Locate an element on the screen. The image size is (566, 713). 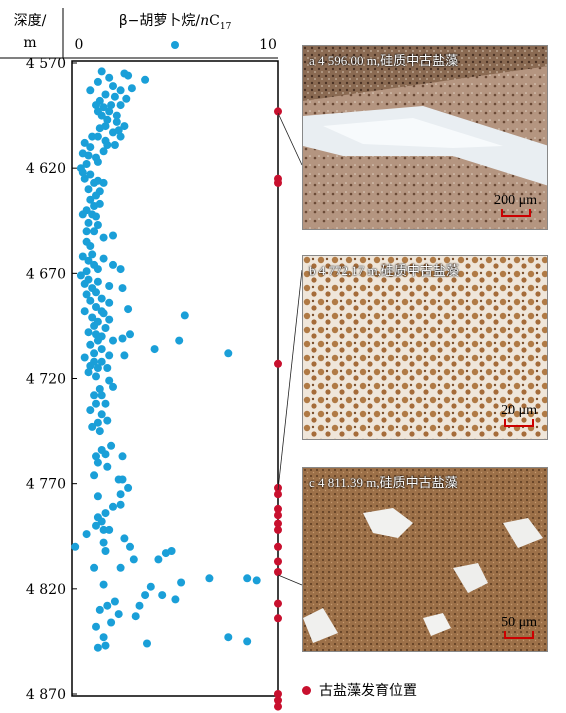
legend-label: 古盐藻发育位置 is located at coordinates (368, 691).